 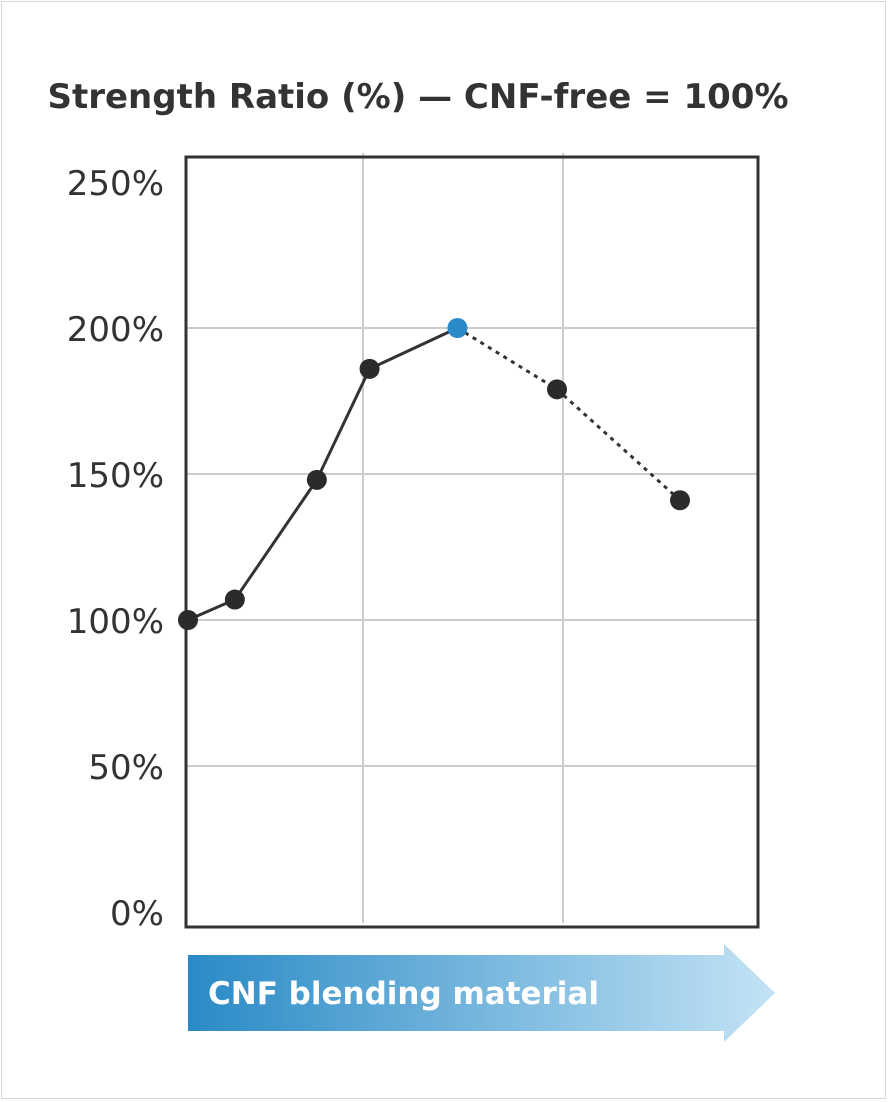 What do you see at coordinates (417, 97) in the screenshot?
I see `chart-title: Strength Ratio (%) — CNF-free = 100%` at bounding box center [417, 97].